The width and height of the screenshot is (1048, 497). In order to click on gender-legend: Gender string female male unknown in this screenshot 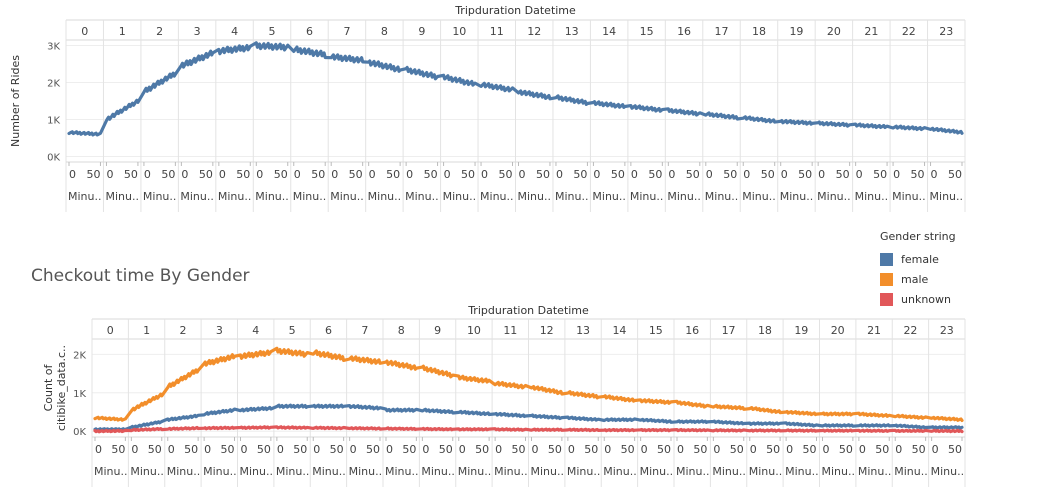, I will do `click(918, 269)`.